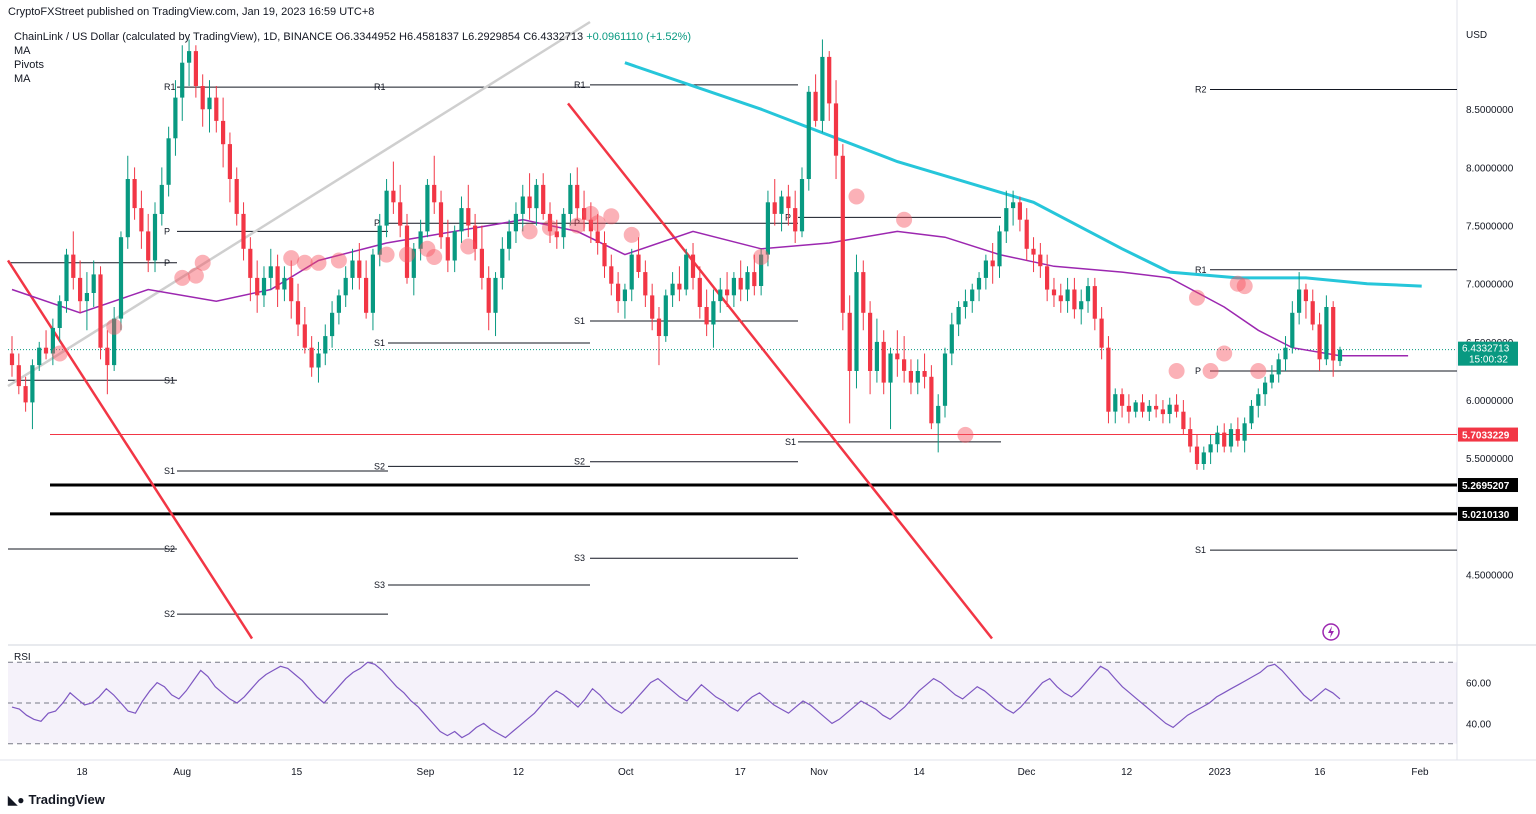  What do you see at coordinates (1488, 485) in the screenshot?
I see `level-price-tag` at bounding box center [1488, 485].